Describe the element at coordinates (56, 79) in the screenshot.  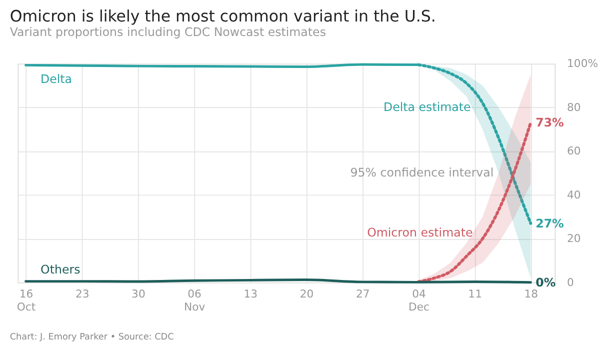
I see `series-label: Delta` at that location.